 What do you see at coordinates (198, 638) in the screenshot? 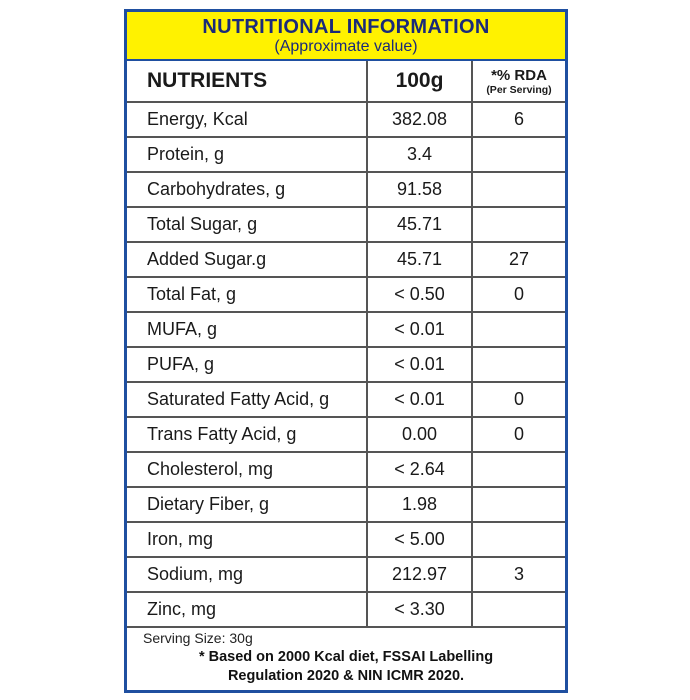
I see `serving-size: Serving Size: 30g` at bounding box center [198, 638].